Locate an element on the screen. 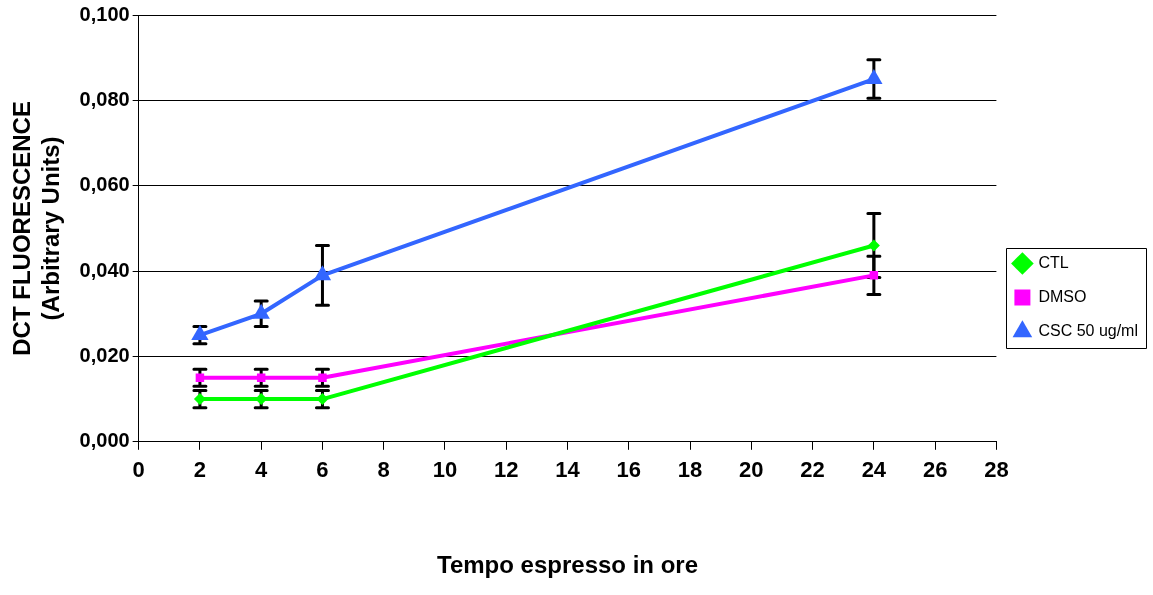  x-tick-label: 6 is located at coordinates (322, 470).